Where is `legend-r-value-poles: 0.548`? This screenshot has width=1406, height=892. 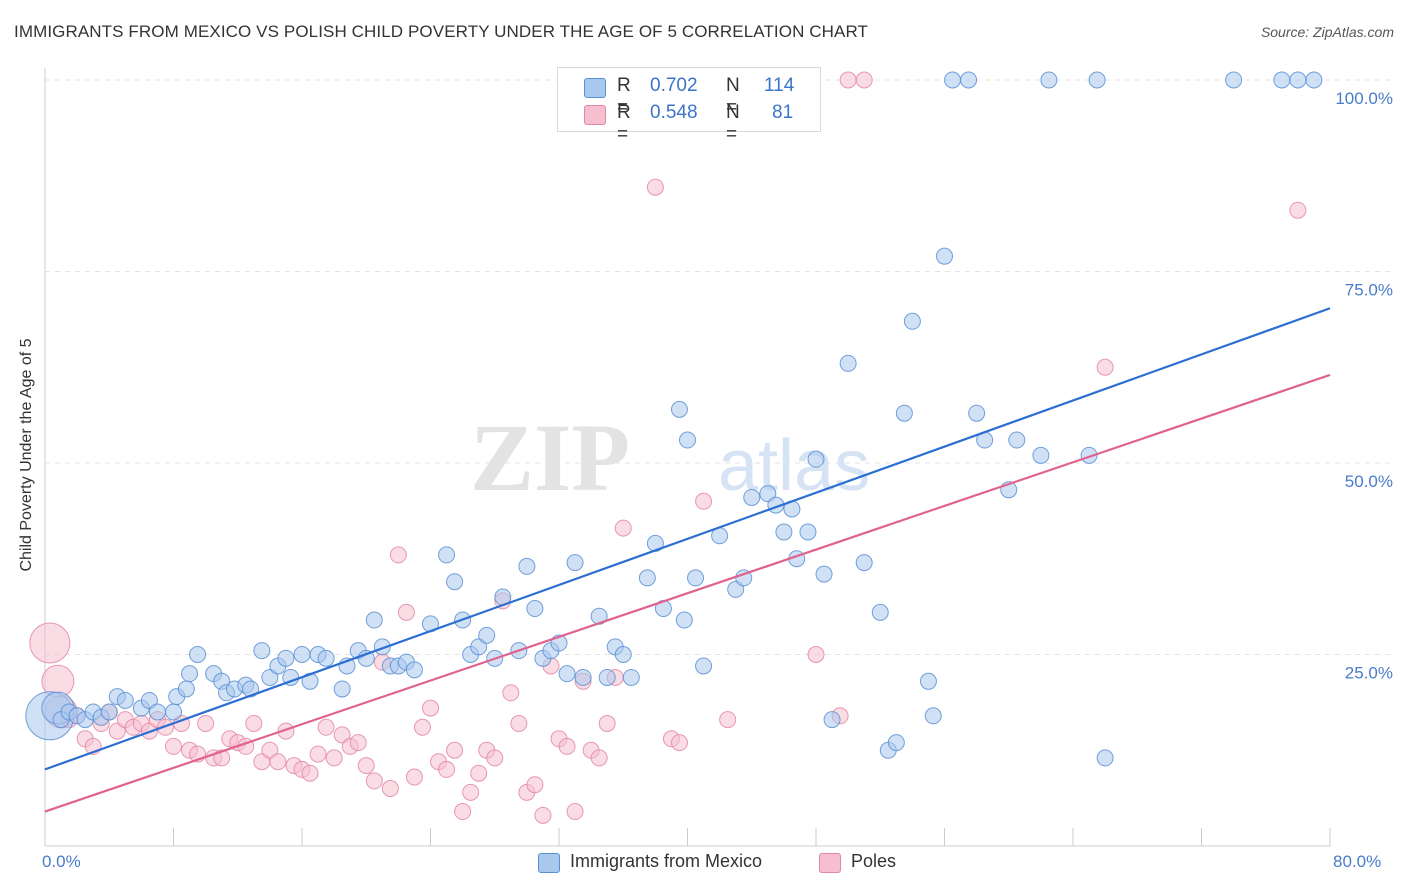 legend-r-value-poles: 0.548 is located at coordinates (674, 112).